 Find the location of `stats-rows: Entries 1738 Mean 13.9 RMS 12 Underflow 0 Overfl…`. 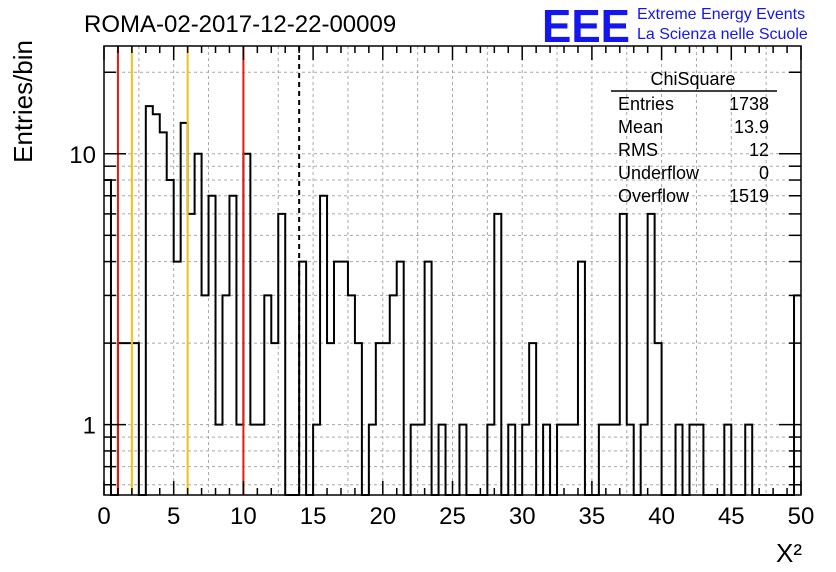

stats-rows: Entries 1738 Mean 13.9 RMS 12 Underflow 0 Overfl… is located at coordinates (693, 150).